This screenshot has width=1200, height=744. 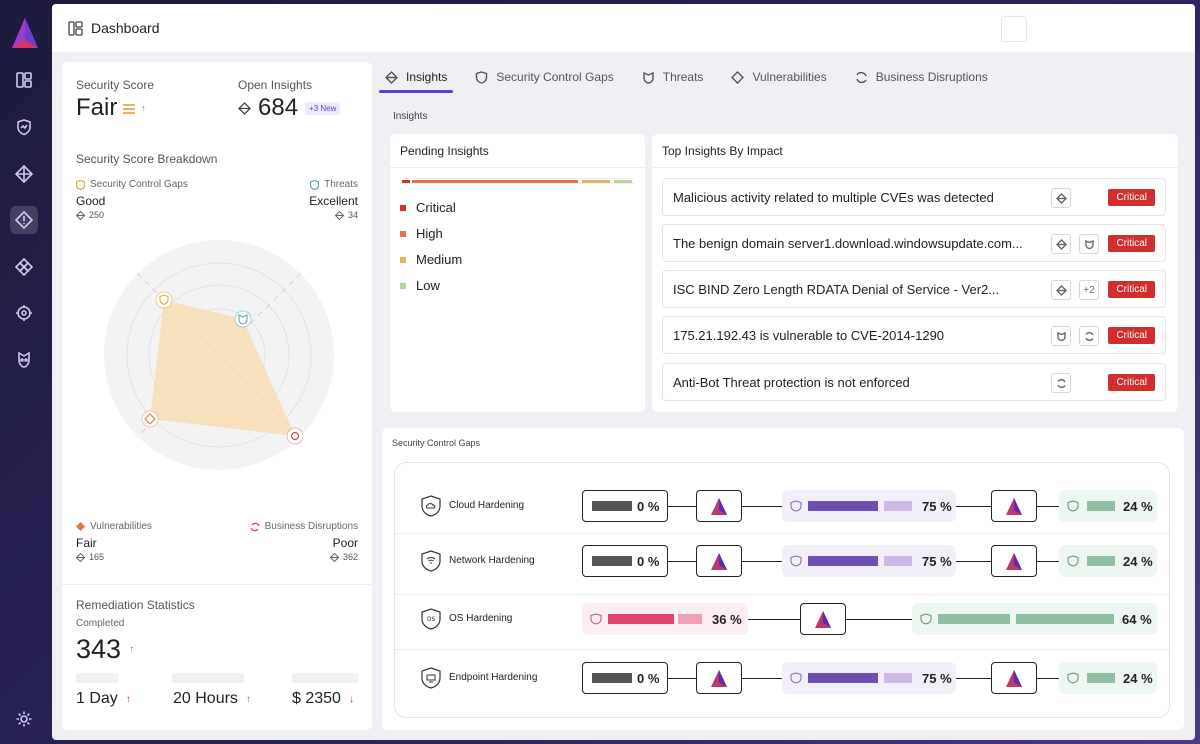 I want to click on divider, so click(x=217, y=584).